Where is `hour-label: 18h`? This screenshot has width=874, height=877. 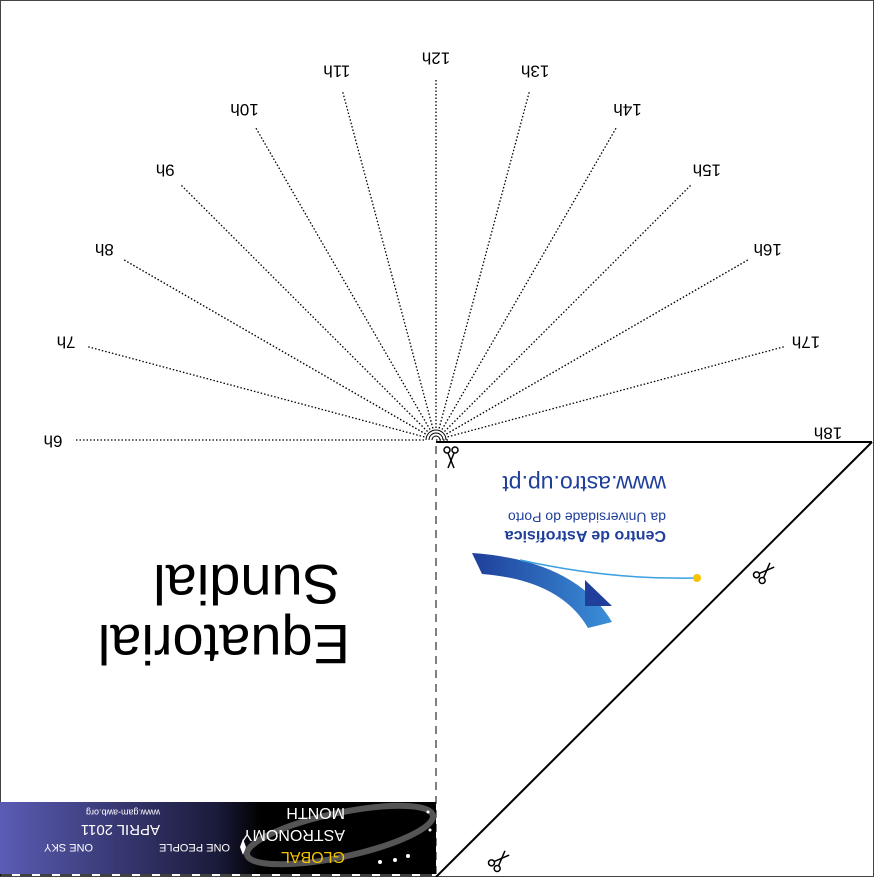 hour-label: 18h is located at coordinates (828, 433).